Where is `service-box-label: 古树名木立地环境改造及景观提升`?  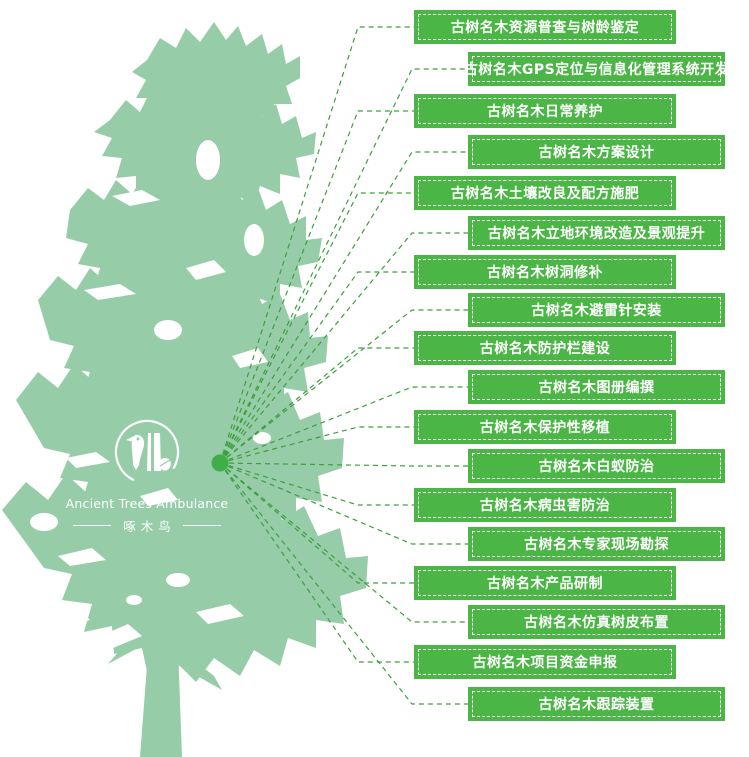 service-box-label: 古树名木立地环境改造及景观提升 is located at coordinates (596, 234).